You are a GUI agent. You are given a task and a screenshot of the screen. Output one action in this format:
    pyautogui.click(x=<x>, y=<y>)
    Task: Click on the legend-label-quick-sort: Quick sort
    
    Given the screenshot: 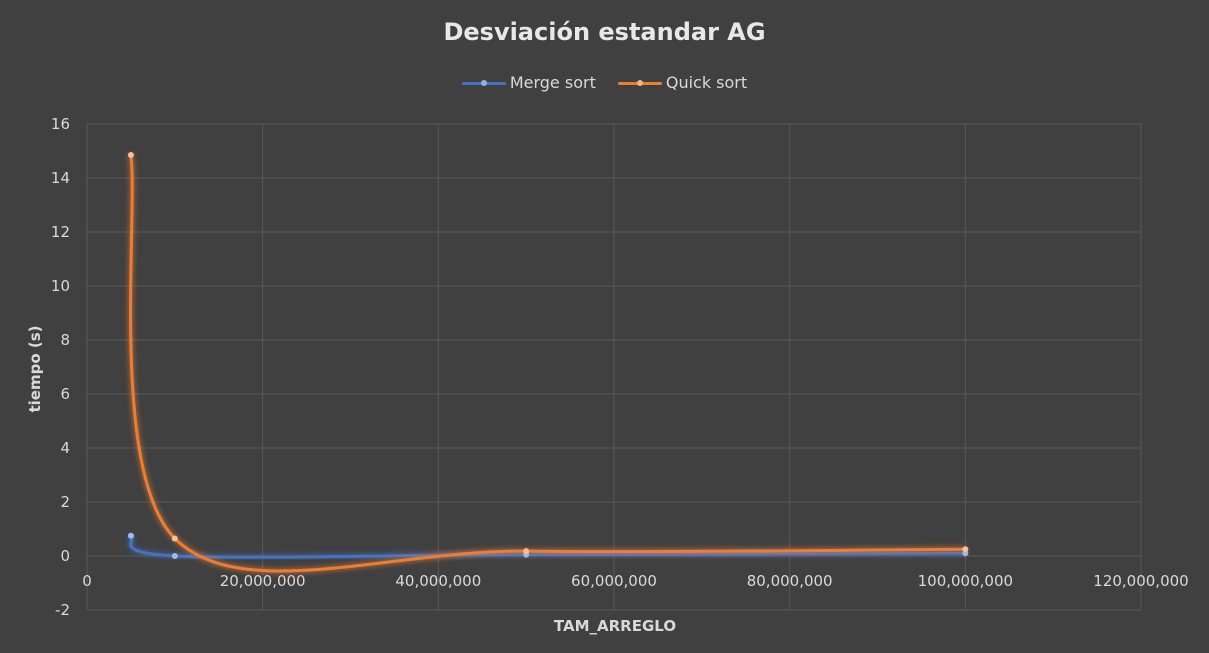 What is the action you would take?
    pyautogui.click(x=706, y=82)
    